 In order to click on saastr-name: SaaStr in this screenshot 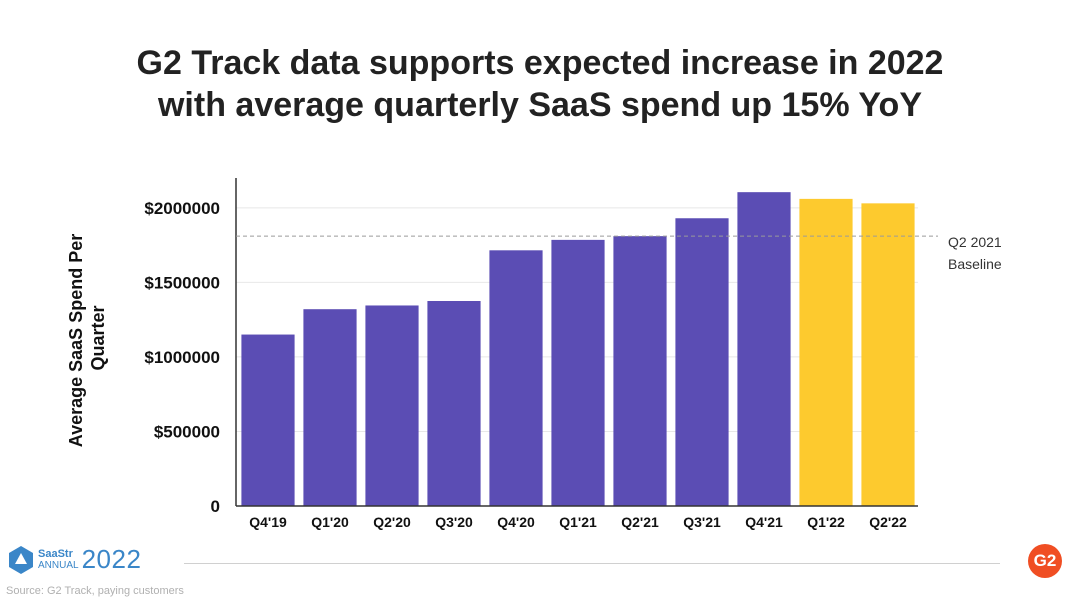, I will do `click(55, 553)`.